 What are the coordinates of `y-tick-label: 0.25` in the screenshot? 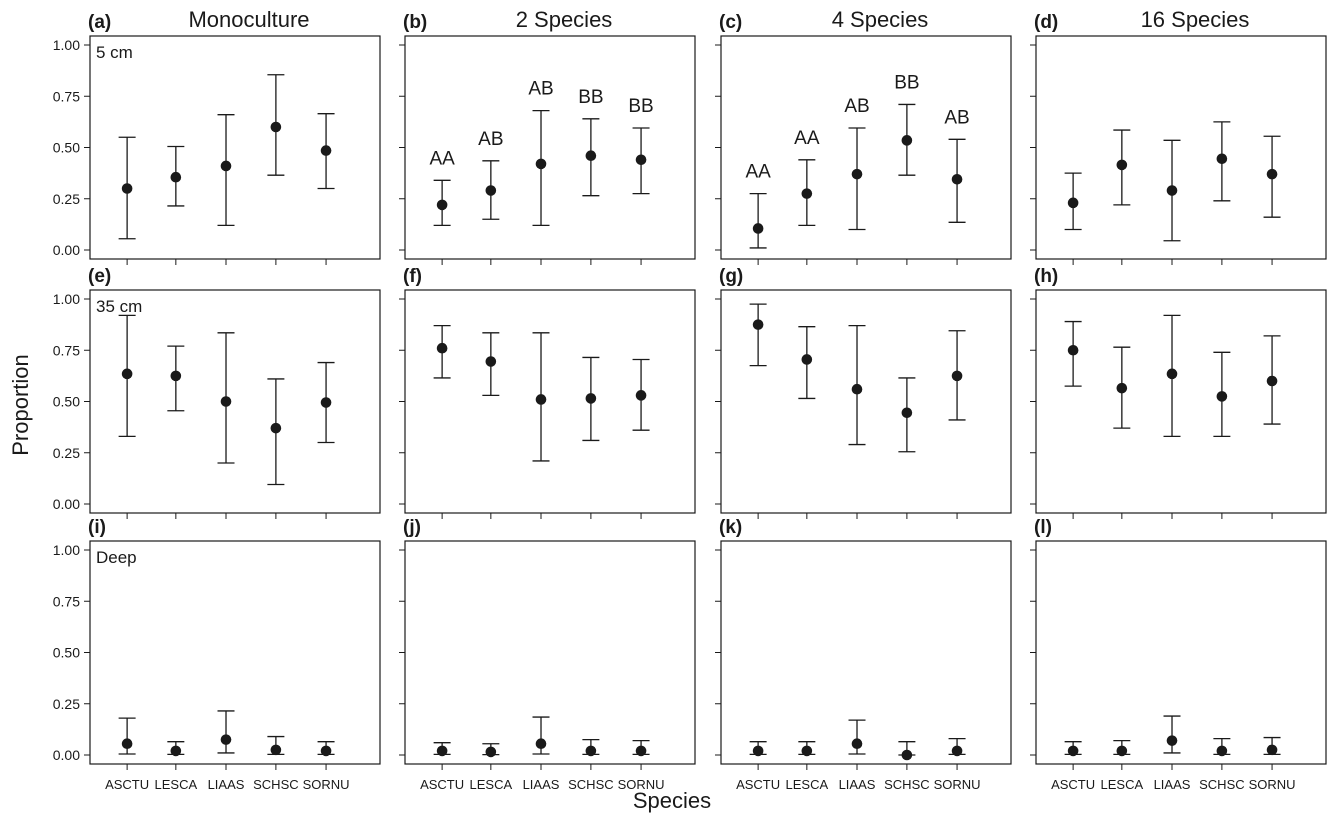 It's located at (66, 704).